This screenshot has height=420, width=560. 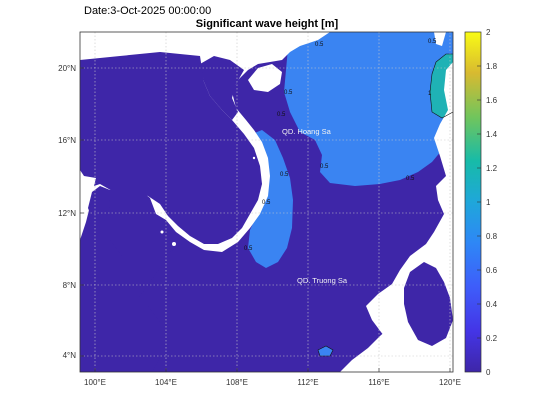 I want to click on lat-tick-label: 16°N, so click(x=67, y=140).